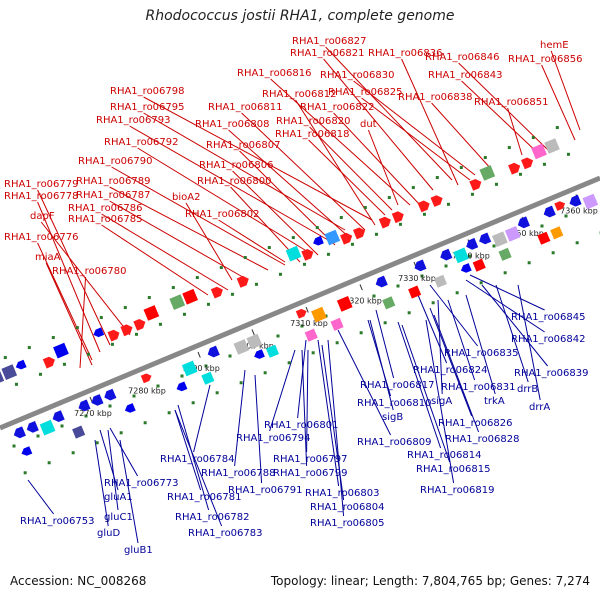 The width and height of the screenshot is (600, 600). I want to click on gene-label-bottom: RHA1_ro06797, so click(310, 459).